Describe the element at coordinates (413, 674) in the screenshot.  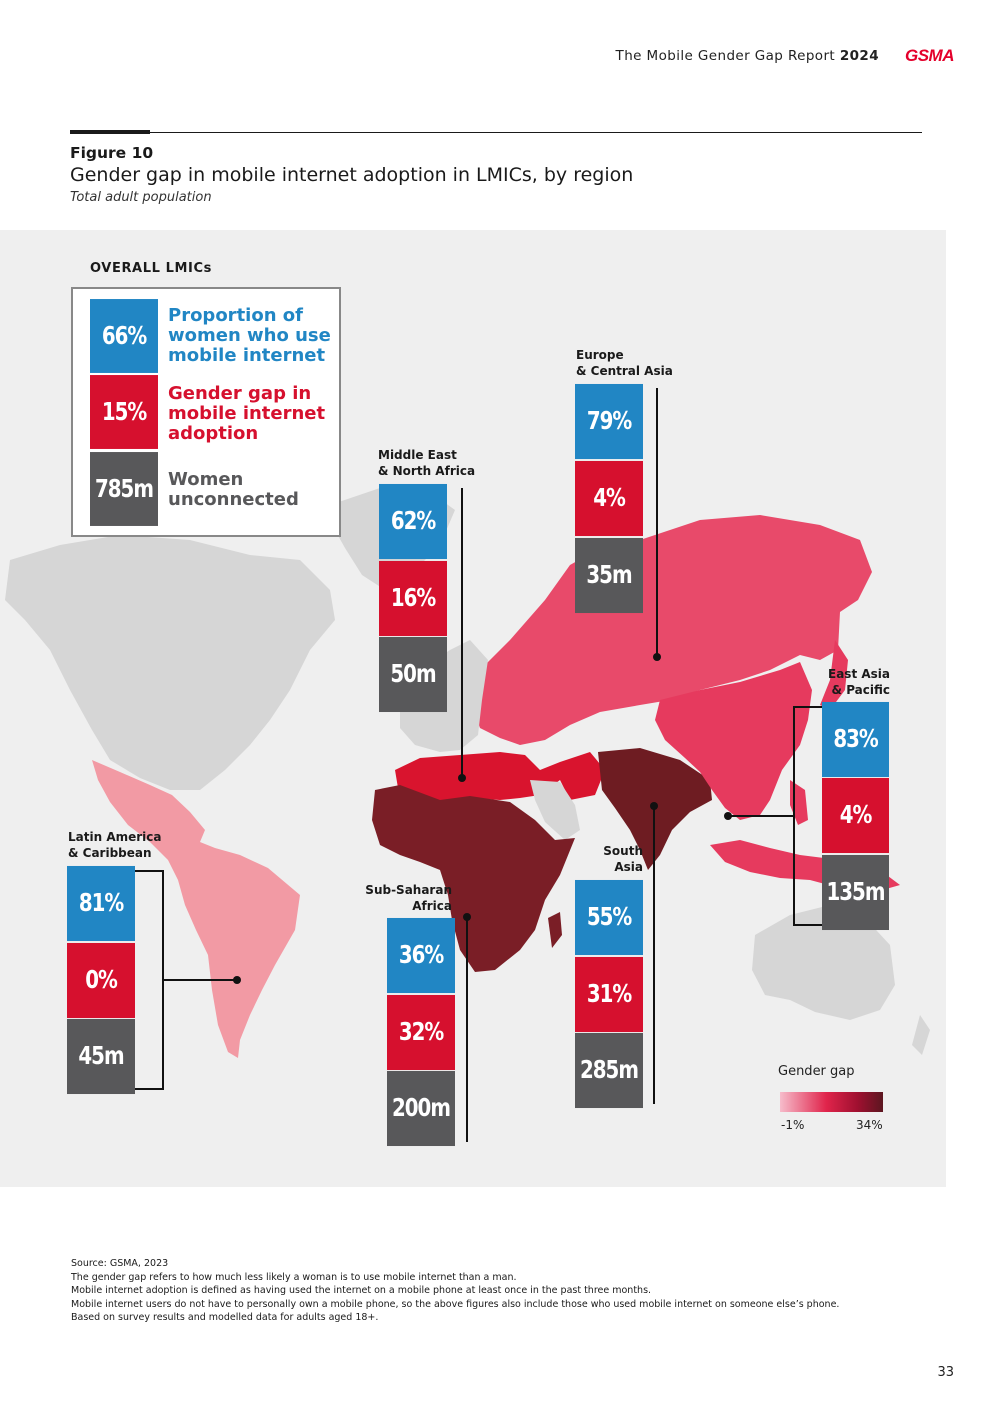
I see `mena-unconnected-value: 50m` at that location.